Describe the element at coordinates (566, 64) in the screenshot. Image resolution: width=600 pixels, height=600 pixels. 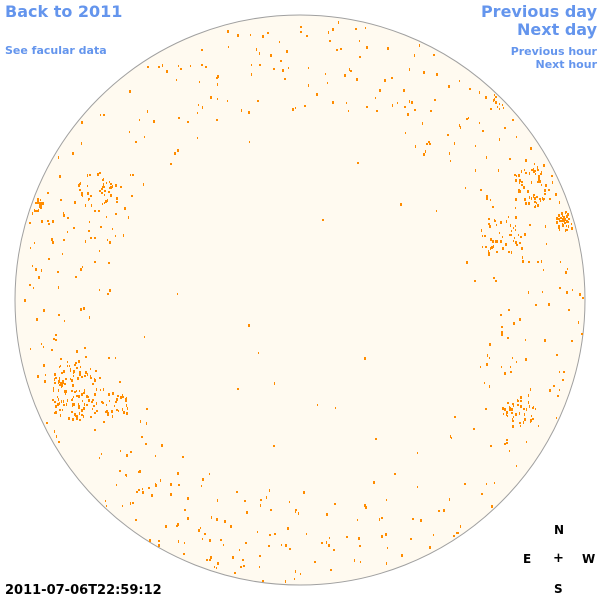
I see `next-hour-link: Next hour` at that location.